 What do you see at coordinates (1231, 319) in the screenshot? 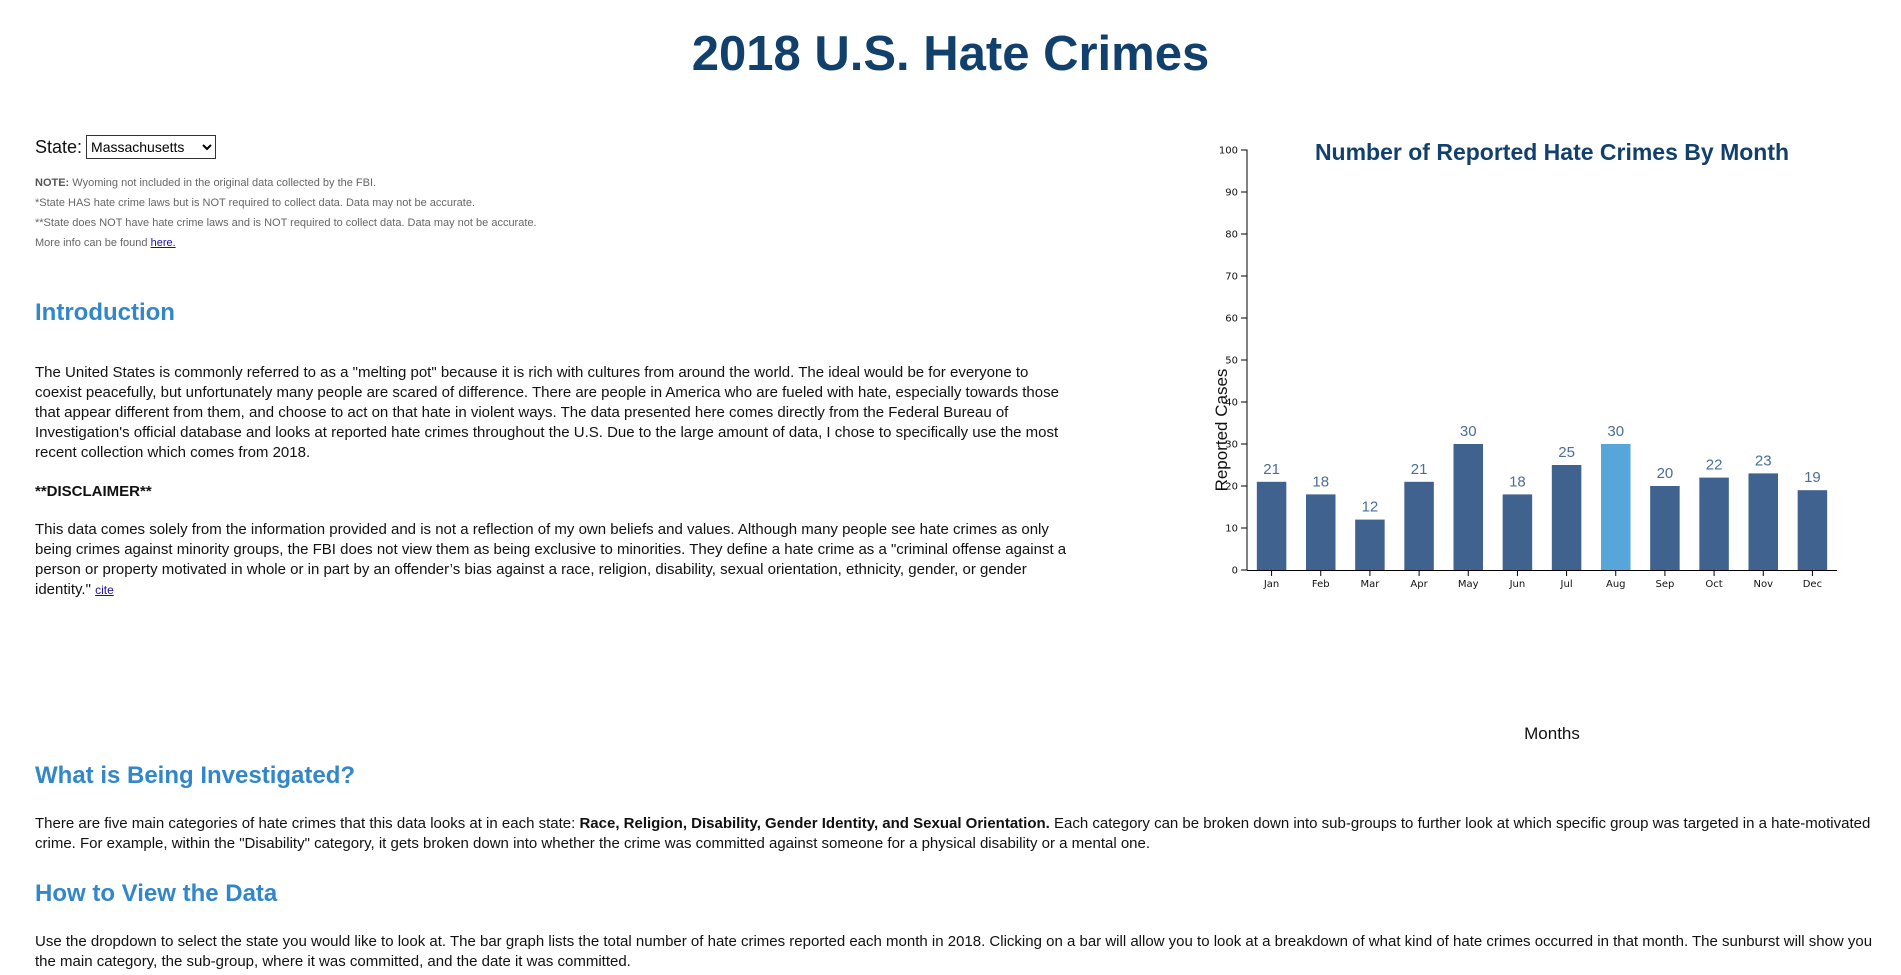
I see `y-tick-label: 60` at bounding box center [1231, 319].